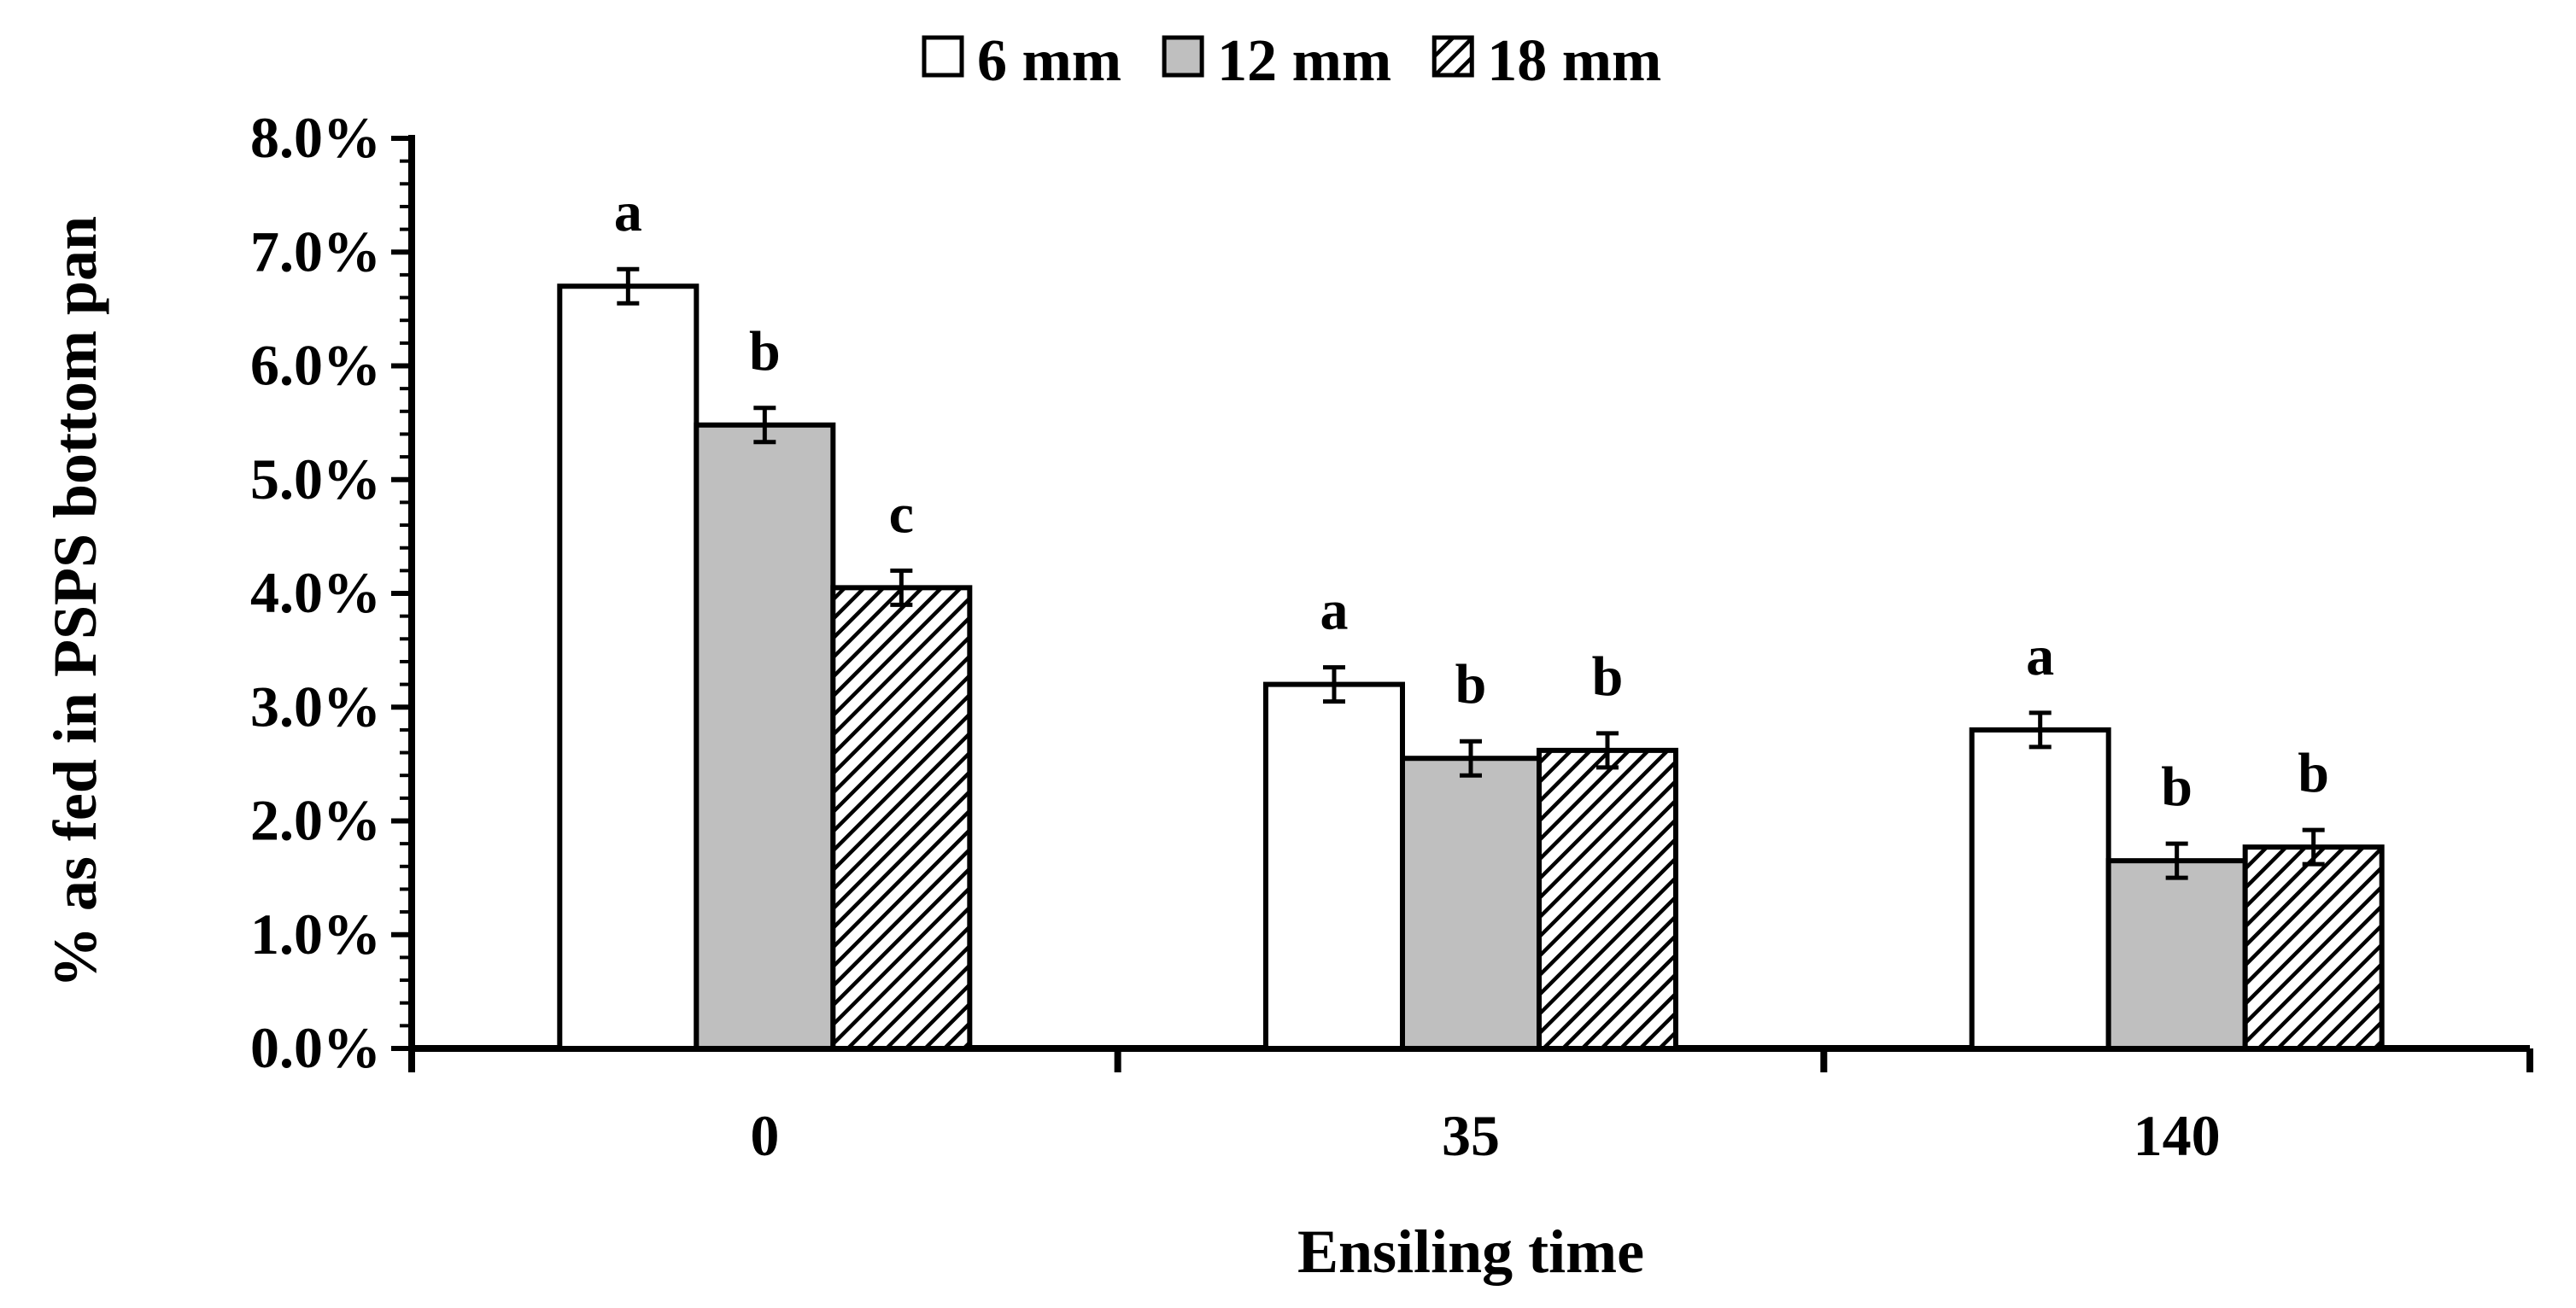 The image size is (2576, 1308). What do you see at coordinates (1452, 56) in the screenshot?
I see `legend-swatch-18mm` at bounding box center [1452, 56].